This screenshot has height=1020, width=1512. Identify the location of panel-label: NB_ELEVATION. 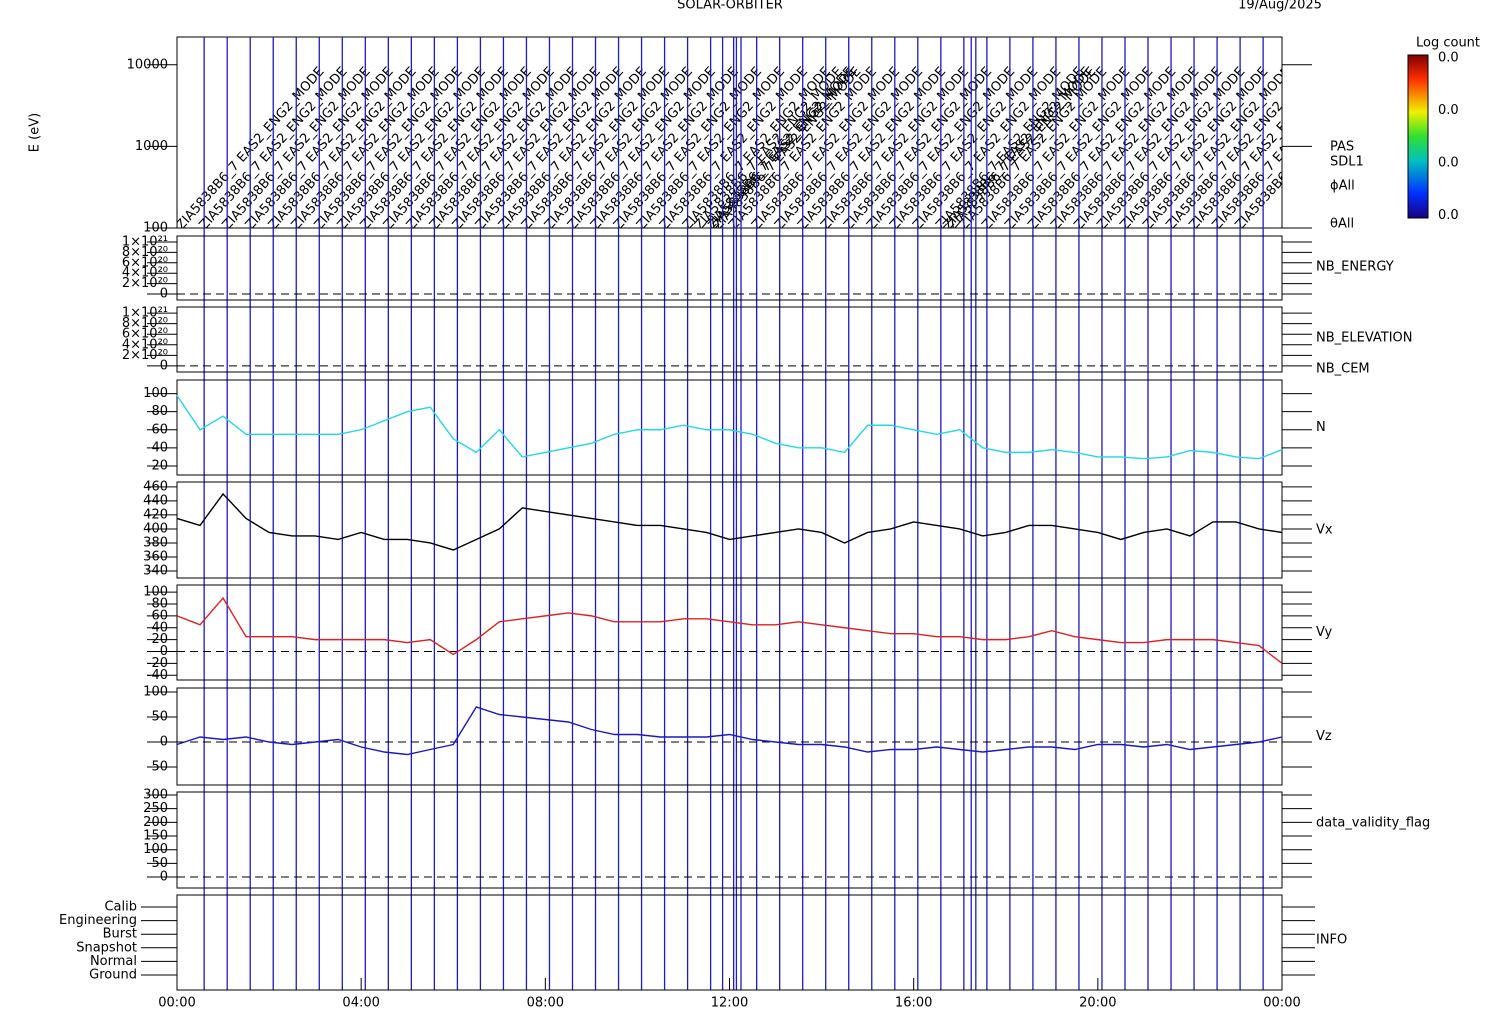
(1364, 338).